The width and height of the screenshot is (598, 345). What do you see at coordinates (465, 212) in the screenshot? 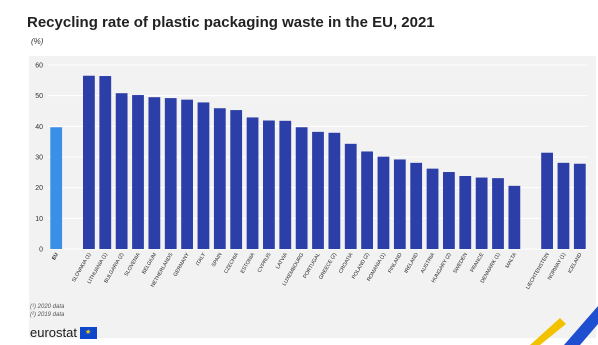
I see `bar-sweden` at bounding box center [465, 212].